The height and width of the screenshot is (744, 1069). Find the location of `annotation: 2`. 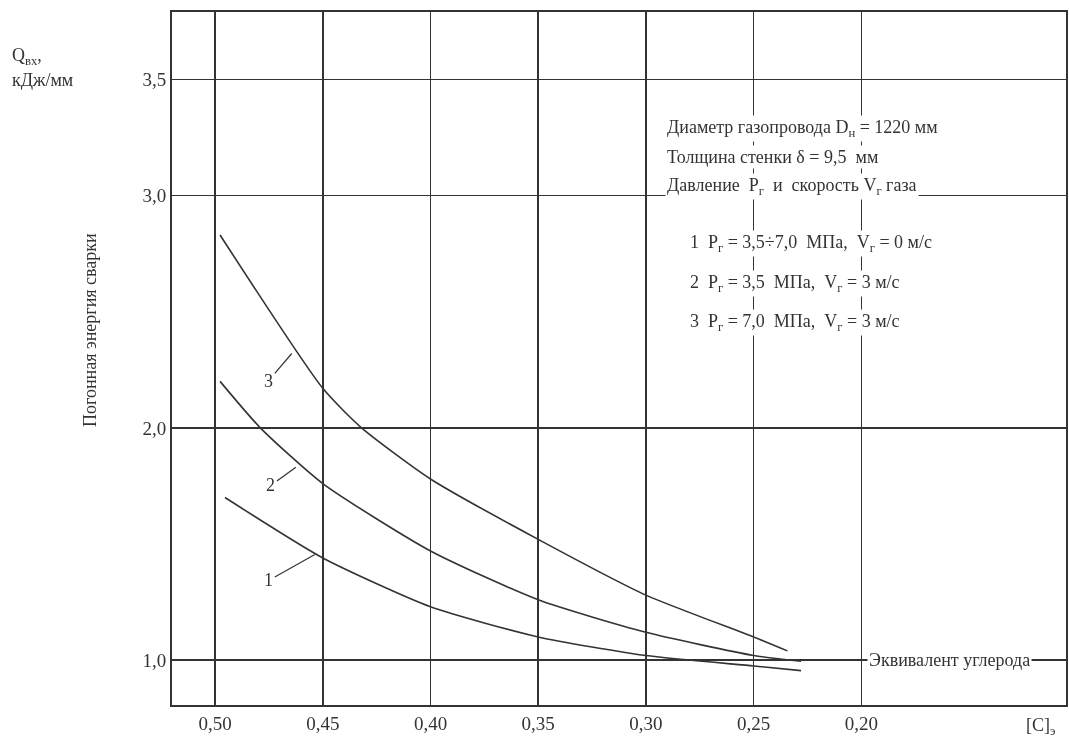

annotation: 2 is located at coordinates (270, 485).